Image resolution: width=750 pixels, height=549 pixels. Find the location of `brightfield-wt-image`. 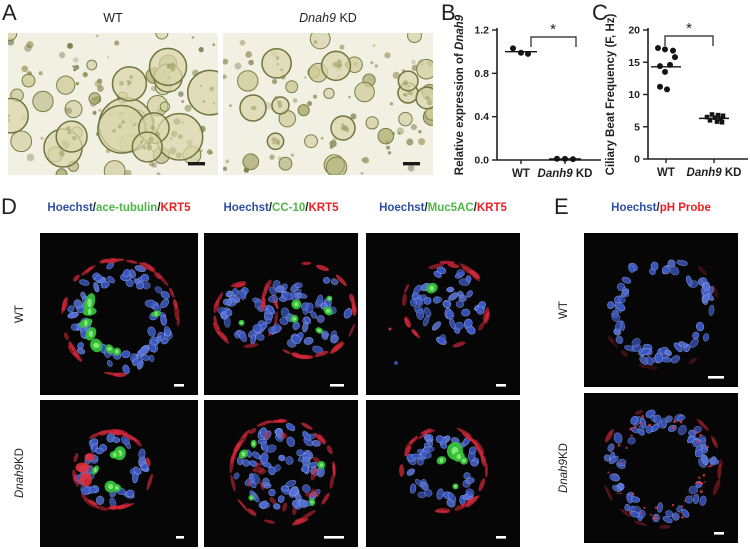

brightfield-wt-image is located at coordinates (113, 104).